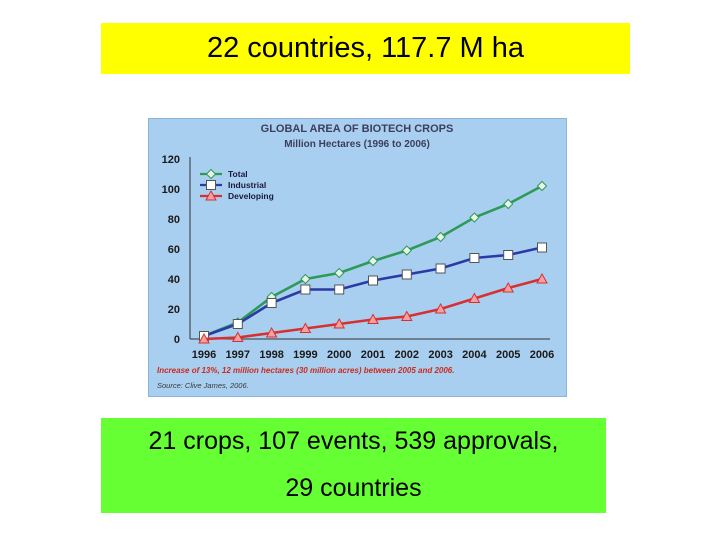 The width and height of the screenshot is (720, 540). Describe the element at coordinates (508, 355) in the screenshot. I see `x-tick-label: 2005` at that location.